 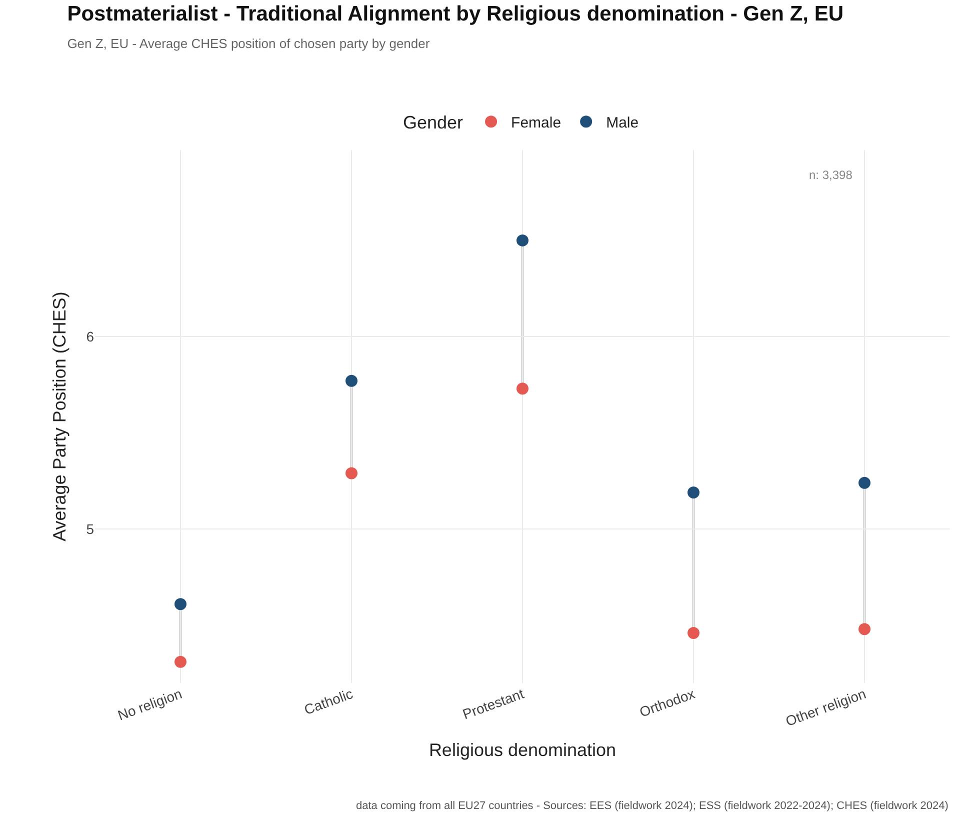 What do you see at coordinates (59, 417) in the screenshot?
I see `y-axis-title: Average Party Position (CHES)` at bounding box center [59, 417].